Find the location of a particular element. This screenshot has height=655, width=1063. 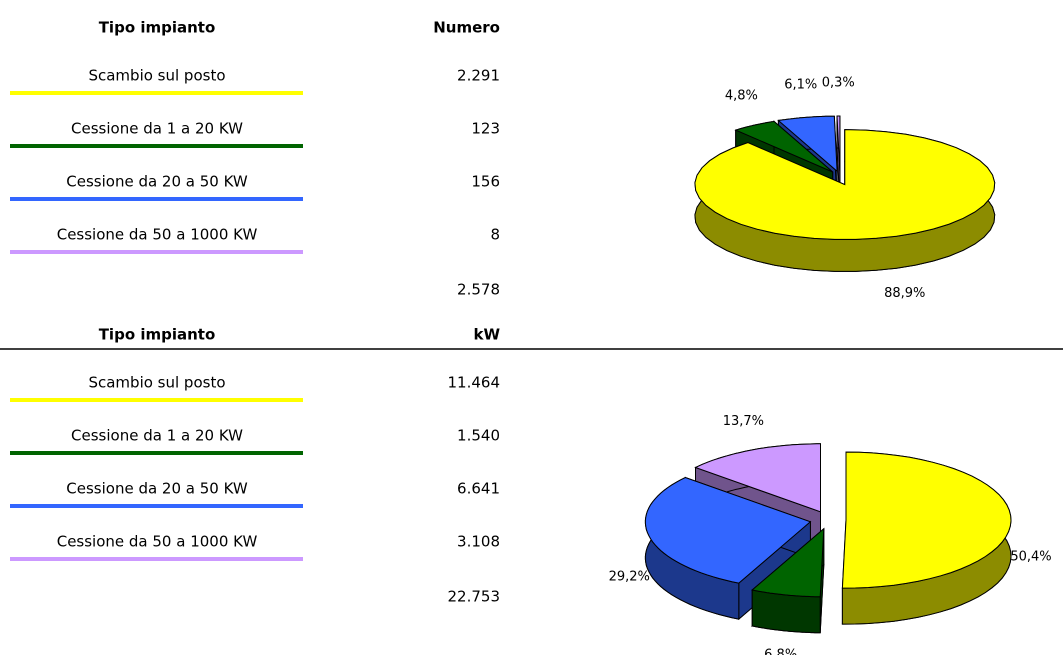

slice-label: 50,4% is located at coordinates (1030, 557).